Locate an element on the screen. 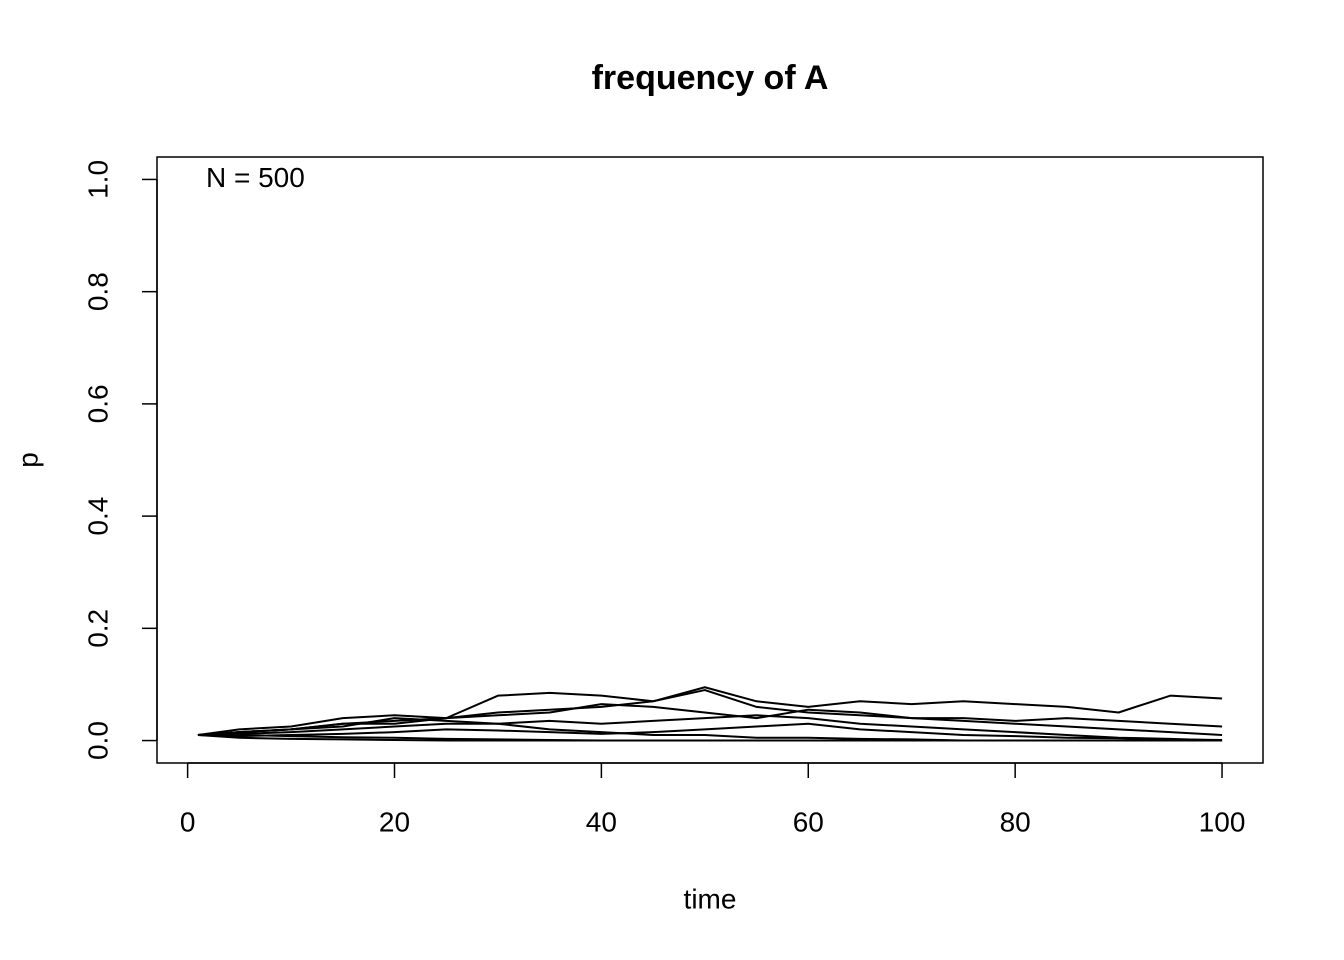  y-tick-label: 0.2 is located at coordinates (97, 628).